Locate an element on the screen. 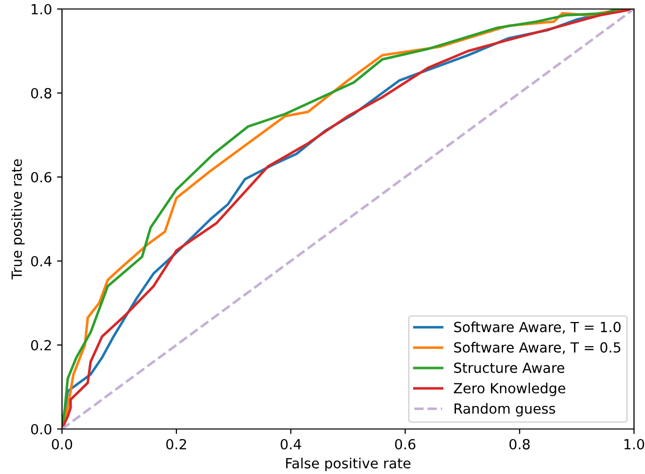 Image resolution: width=645 pixels, height=474 pixels. legend-label: Zero Knowledge is located at coordinates (510, 389).